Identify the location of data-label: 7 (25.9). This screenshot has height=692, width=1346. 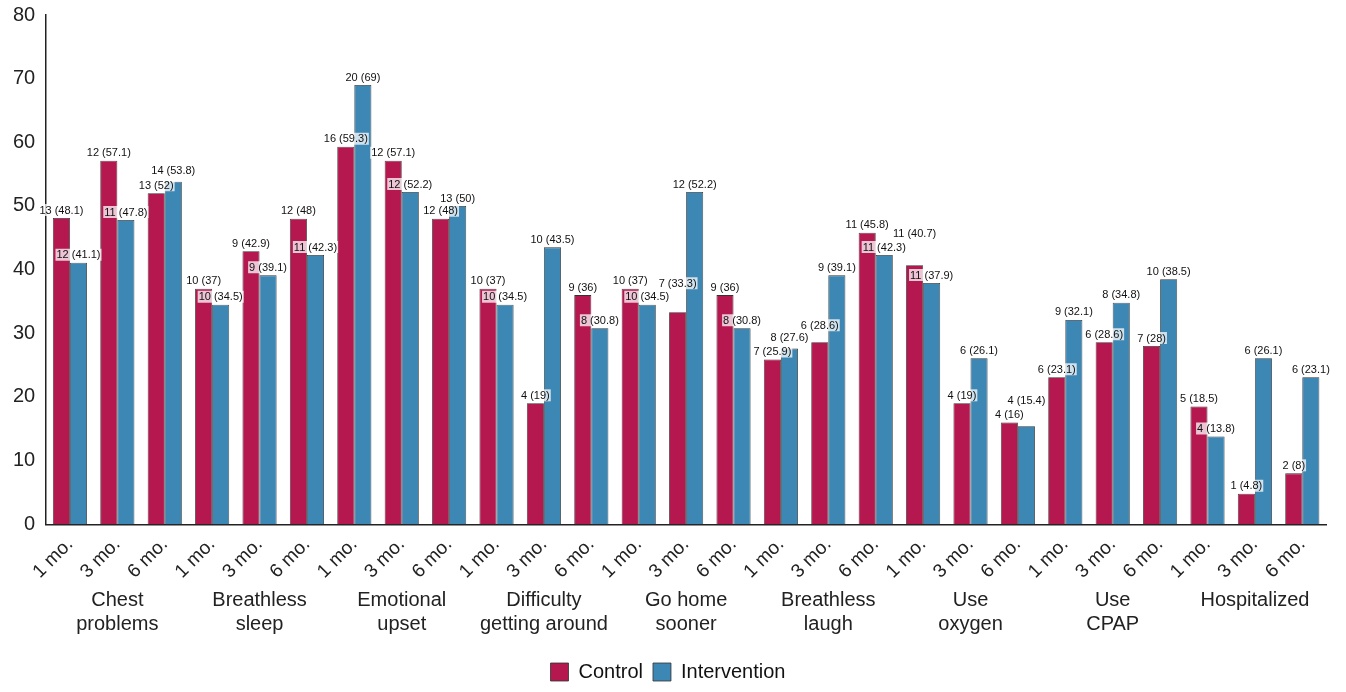
(772, 350).